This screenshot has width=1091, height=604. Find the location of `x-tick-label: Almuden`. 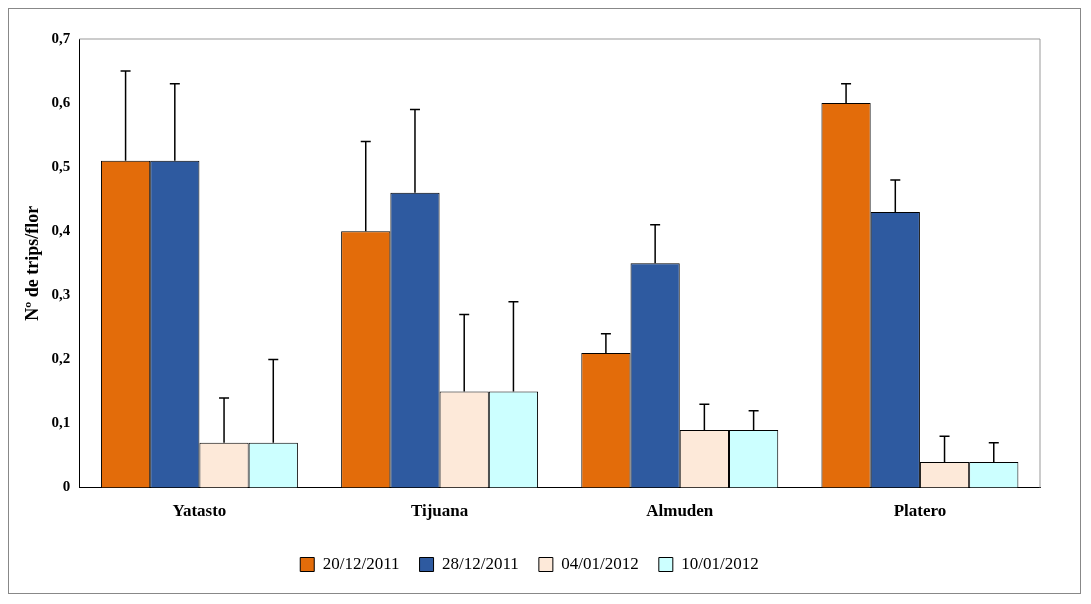

x-tick-label: Almuden is located at coordinates (680, 511).